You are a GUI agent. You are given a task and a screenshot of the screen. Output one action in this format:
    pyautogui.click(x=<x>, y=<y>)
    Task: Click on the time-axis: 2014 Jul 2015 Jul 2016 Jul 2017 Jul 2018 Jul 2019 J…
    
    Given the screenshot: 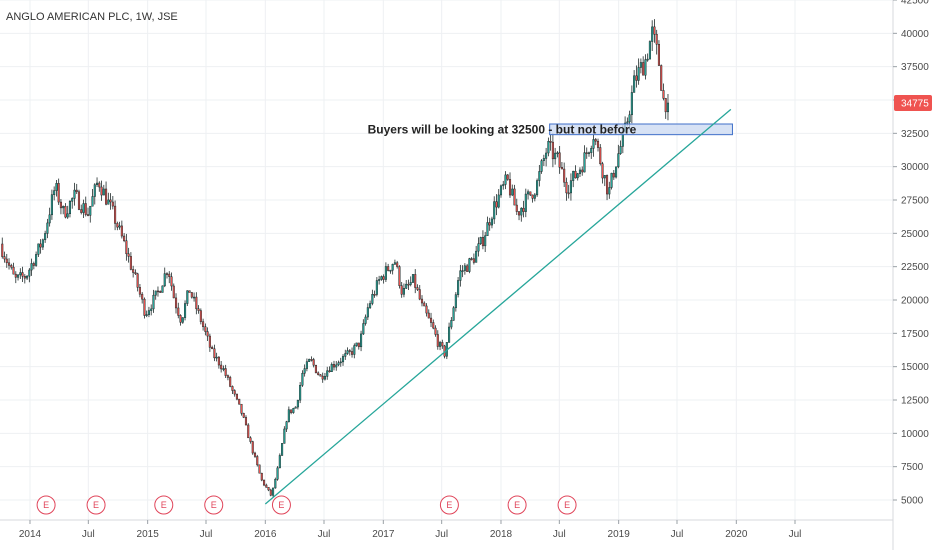 What is the action you would take?
    pyautogui.click(x=410, y=530)
    